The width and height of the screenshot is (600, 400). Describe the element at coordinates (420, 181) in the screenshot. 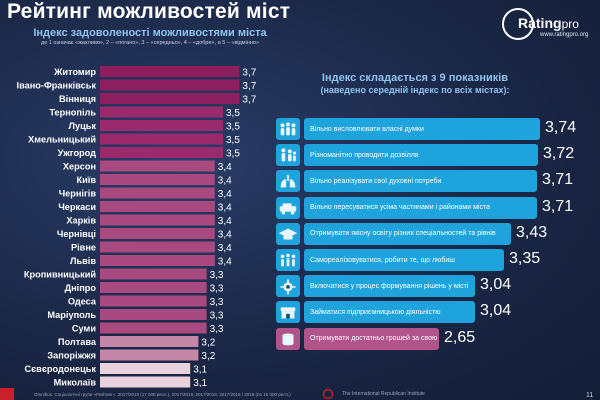

I see `indicator-bar: Вільно реалізувати свої духовні потреби` at that location.